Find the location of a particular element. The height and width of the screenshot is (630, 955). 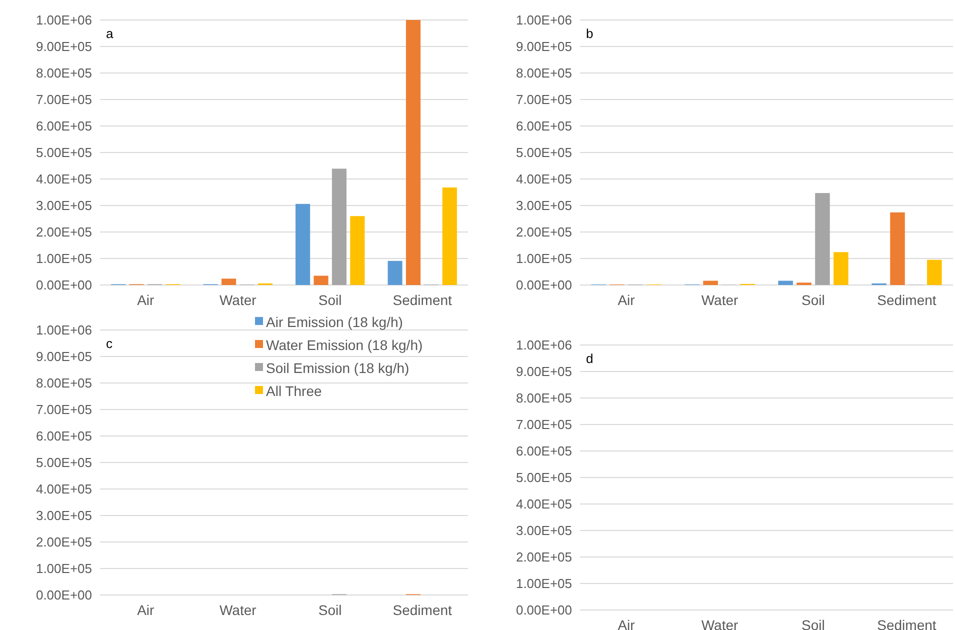

text: c is located at coordinates (109, 343).